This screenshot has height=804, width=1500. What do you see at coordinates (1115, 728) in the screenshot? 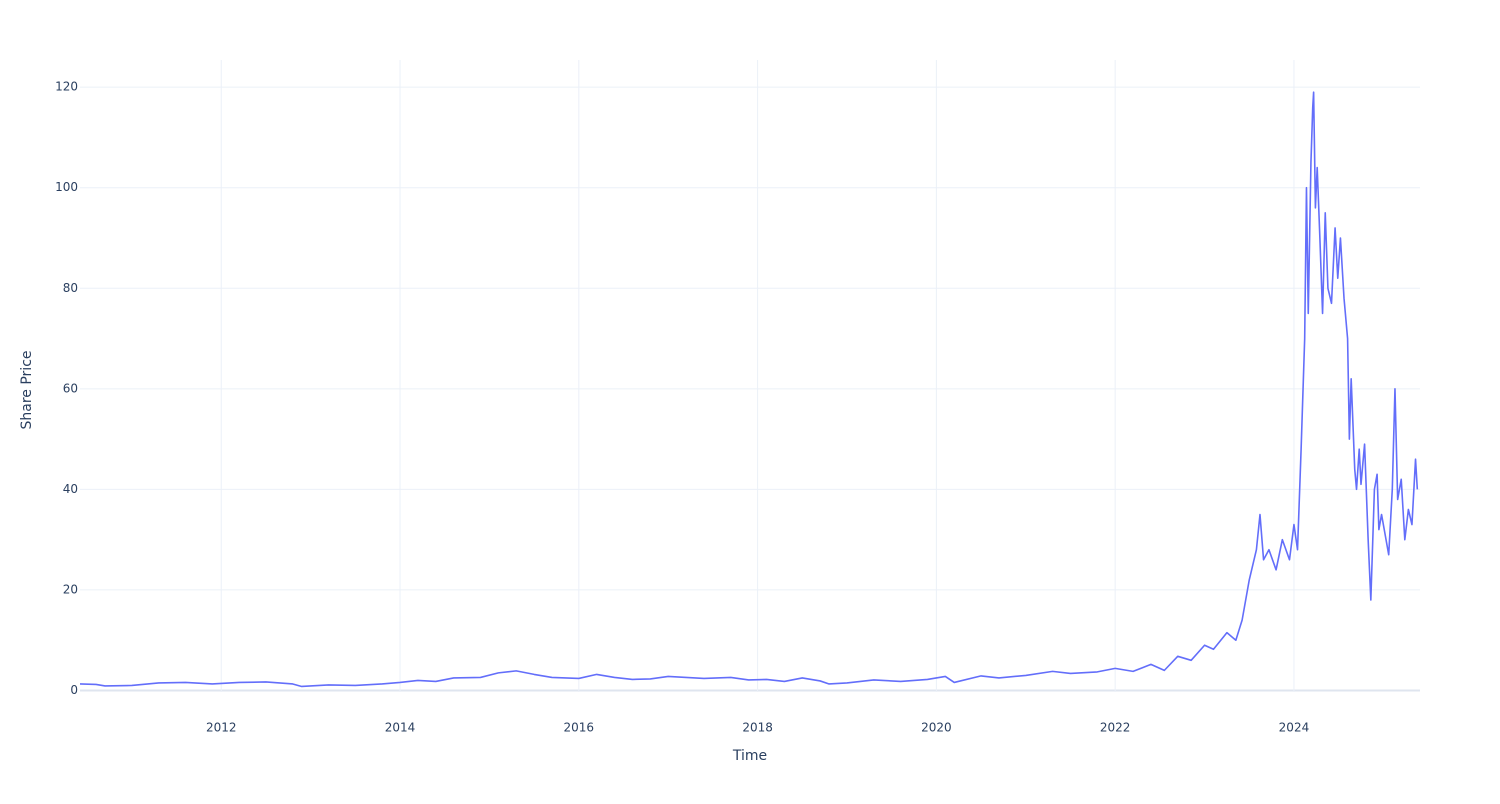
I see `x-tick-label: 2022` at bounding box center [1115, 728].